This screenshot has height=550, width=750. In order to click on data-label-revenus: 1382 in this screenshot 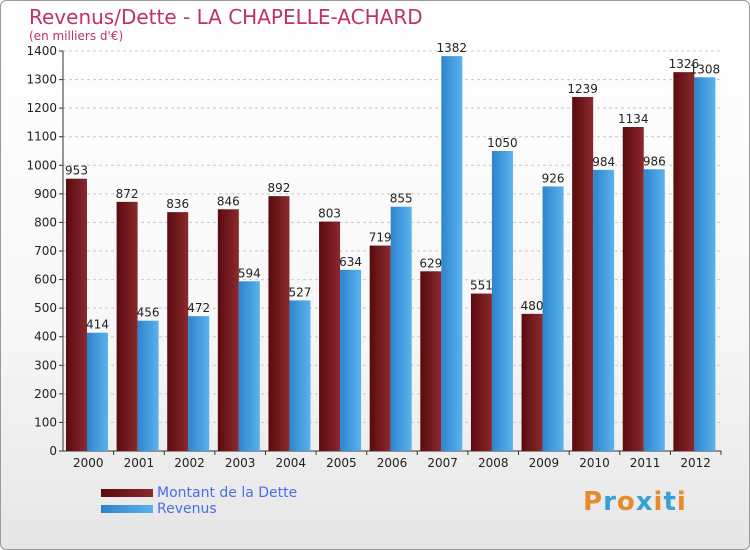, I will do `click(452, 48)`.